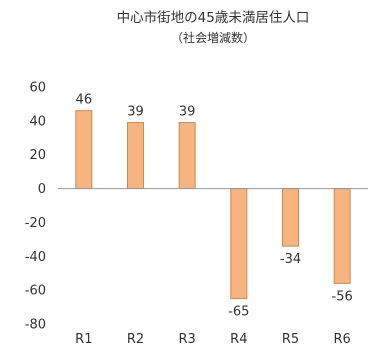 The width and height of the screenshot is (380, 347). What do you see at coordinates (135, 339) in the screenshot?
I see `x-tick-label: R2` at bounding box center [135, 339].